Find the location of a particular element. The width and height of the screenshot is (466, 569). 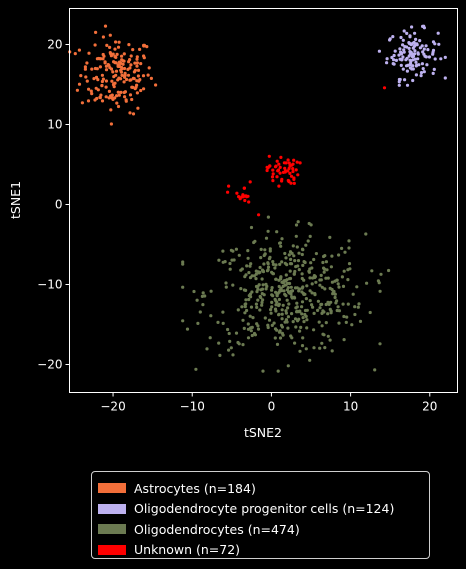

legend-swatch-oligodendrocytes is located at coordinates (112, 529).